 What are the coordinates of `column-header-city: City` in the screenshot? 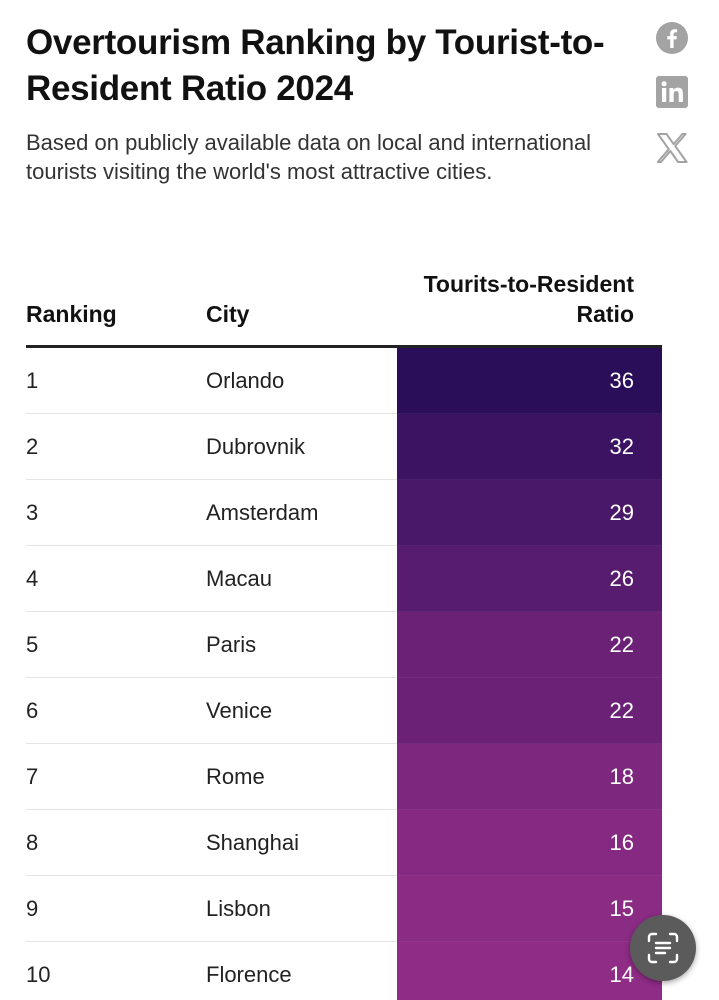 It's located at (301, 301).